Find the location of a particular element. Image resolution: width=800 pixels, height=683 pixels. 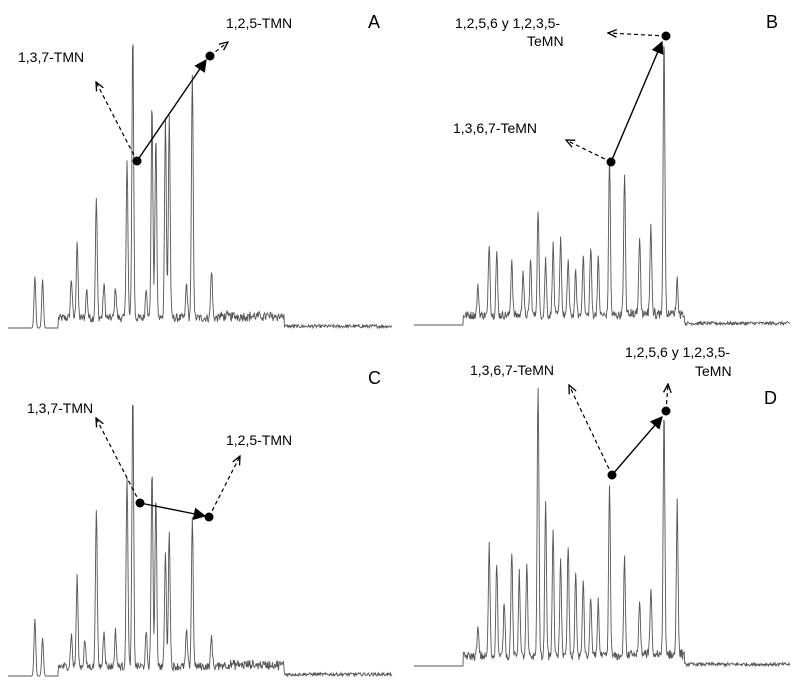

peak-label-b-2-line-1: 1,2,5,6 y 1,2,3,5- is located at coordinates (507, 23).